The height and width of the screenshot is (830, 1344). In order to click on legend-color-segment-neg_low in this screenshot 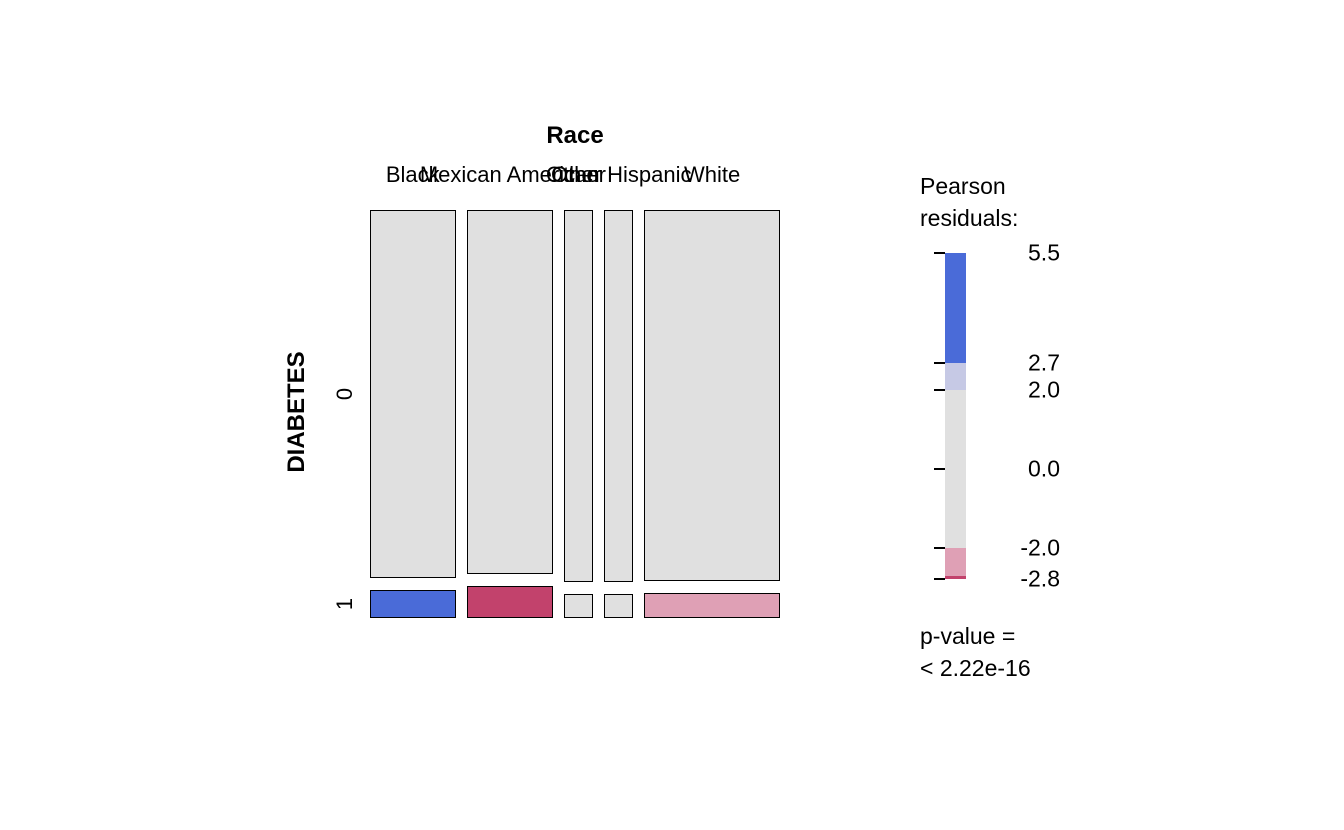, I will do `click(955, 561)`.